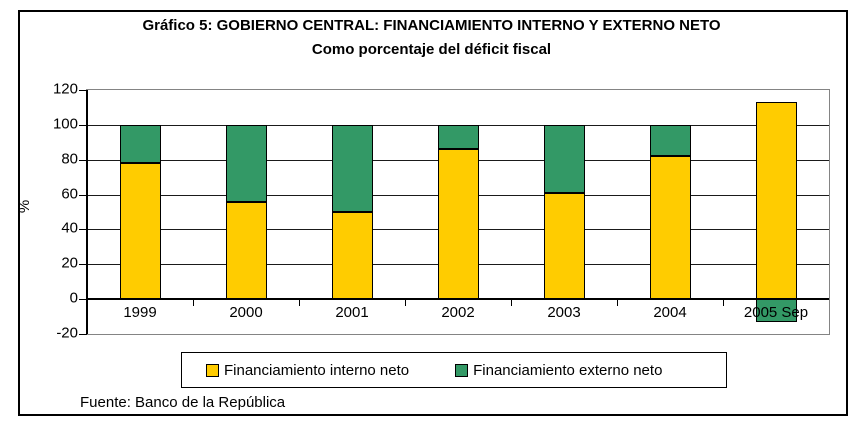 Image resolution: width=863 pixels, height=433 pixels. I want to click on x-axis-label: 1999, so click(140, 313).